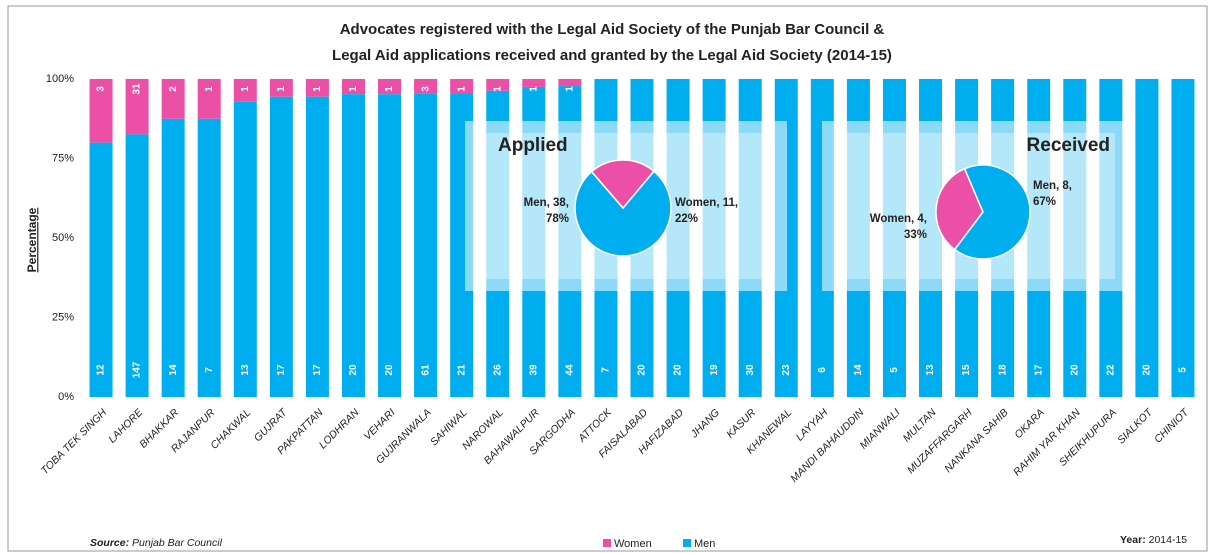 This screenshot has height=553, width=1215. Describe the element at coordinates (714, 370) in the screenshot. I see `data-label: 19` at that location.